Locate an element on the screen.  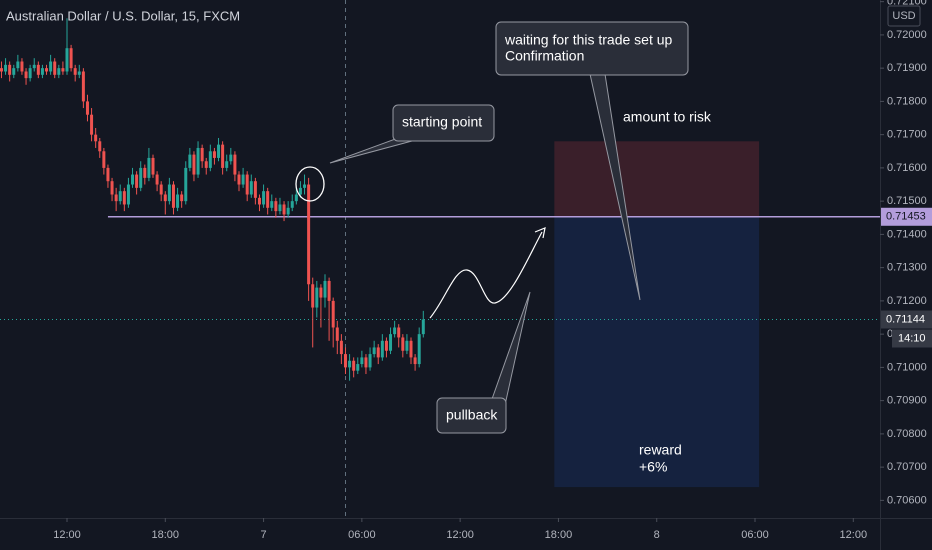
y-tick-label: 0.71500 is located at coordinates (907, 201).